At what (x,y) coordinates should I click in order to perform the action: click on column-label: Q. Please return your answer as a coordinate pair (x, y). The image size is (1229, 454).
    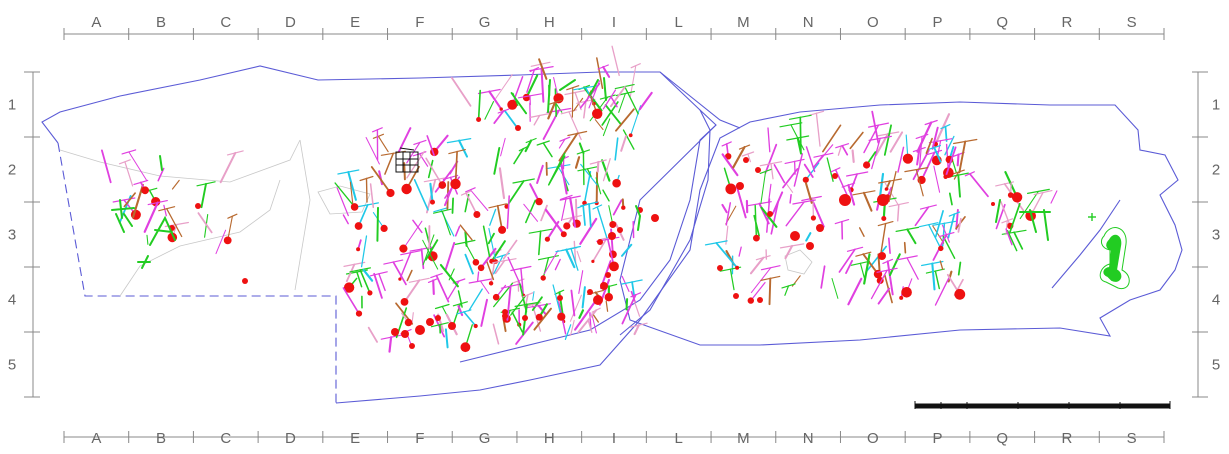
    Looking at the image, I should click on (1002, 438).